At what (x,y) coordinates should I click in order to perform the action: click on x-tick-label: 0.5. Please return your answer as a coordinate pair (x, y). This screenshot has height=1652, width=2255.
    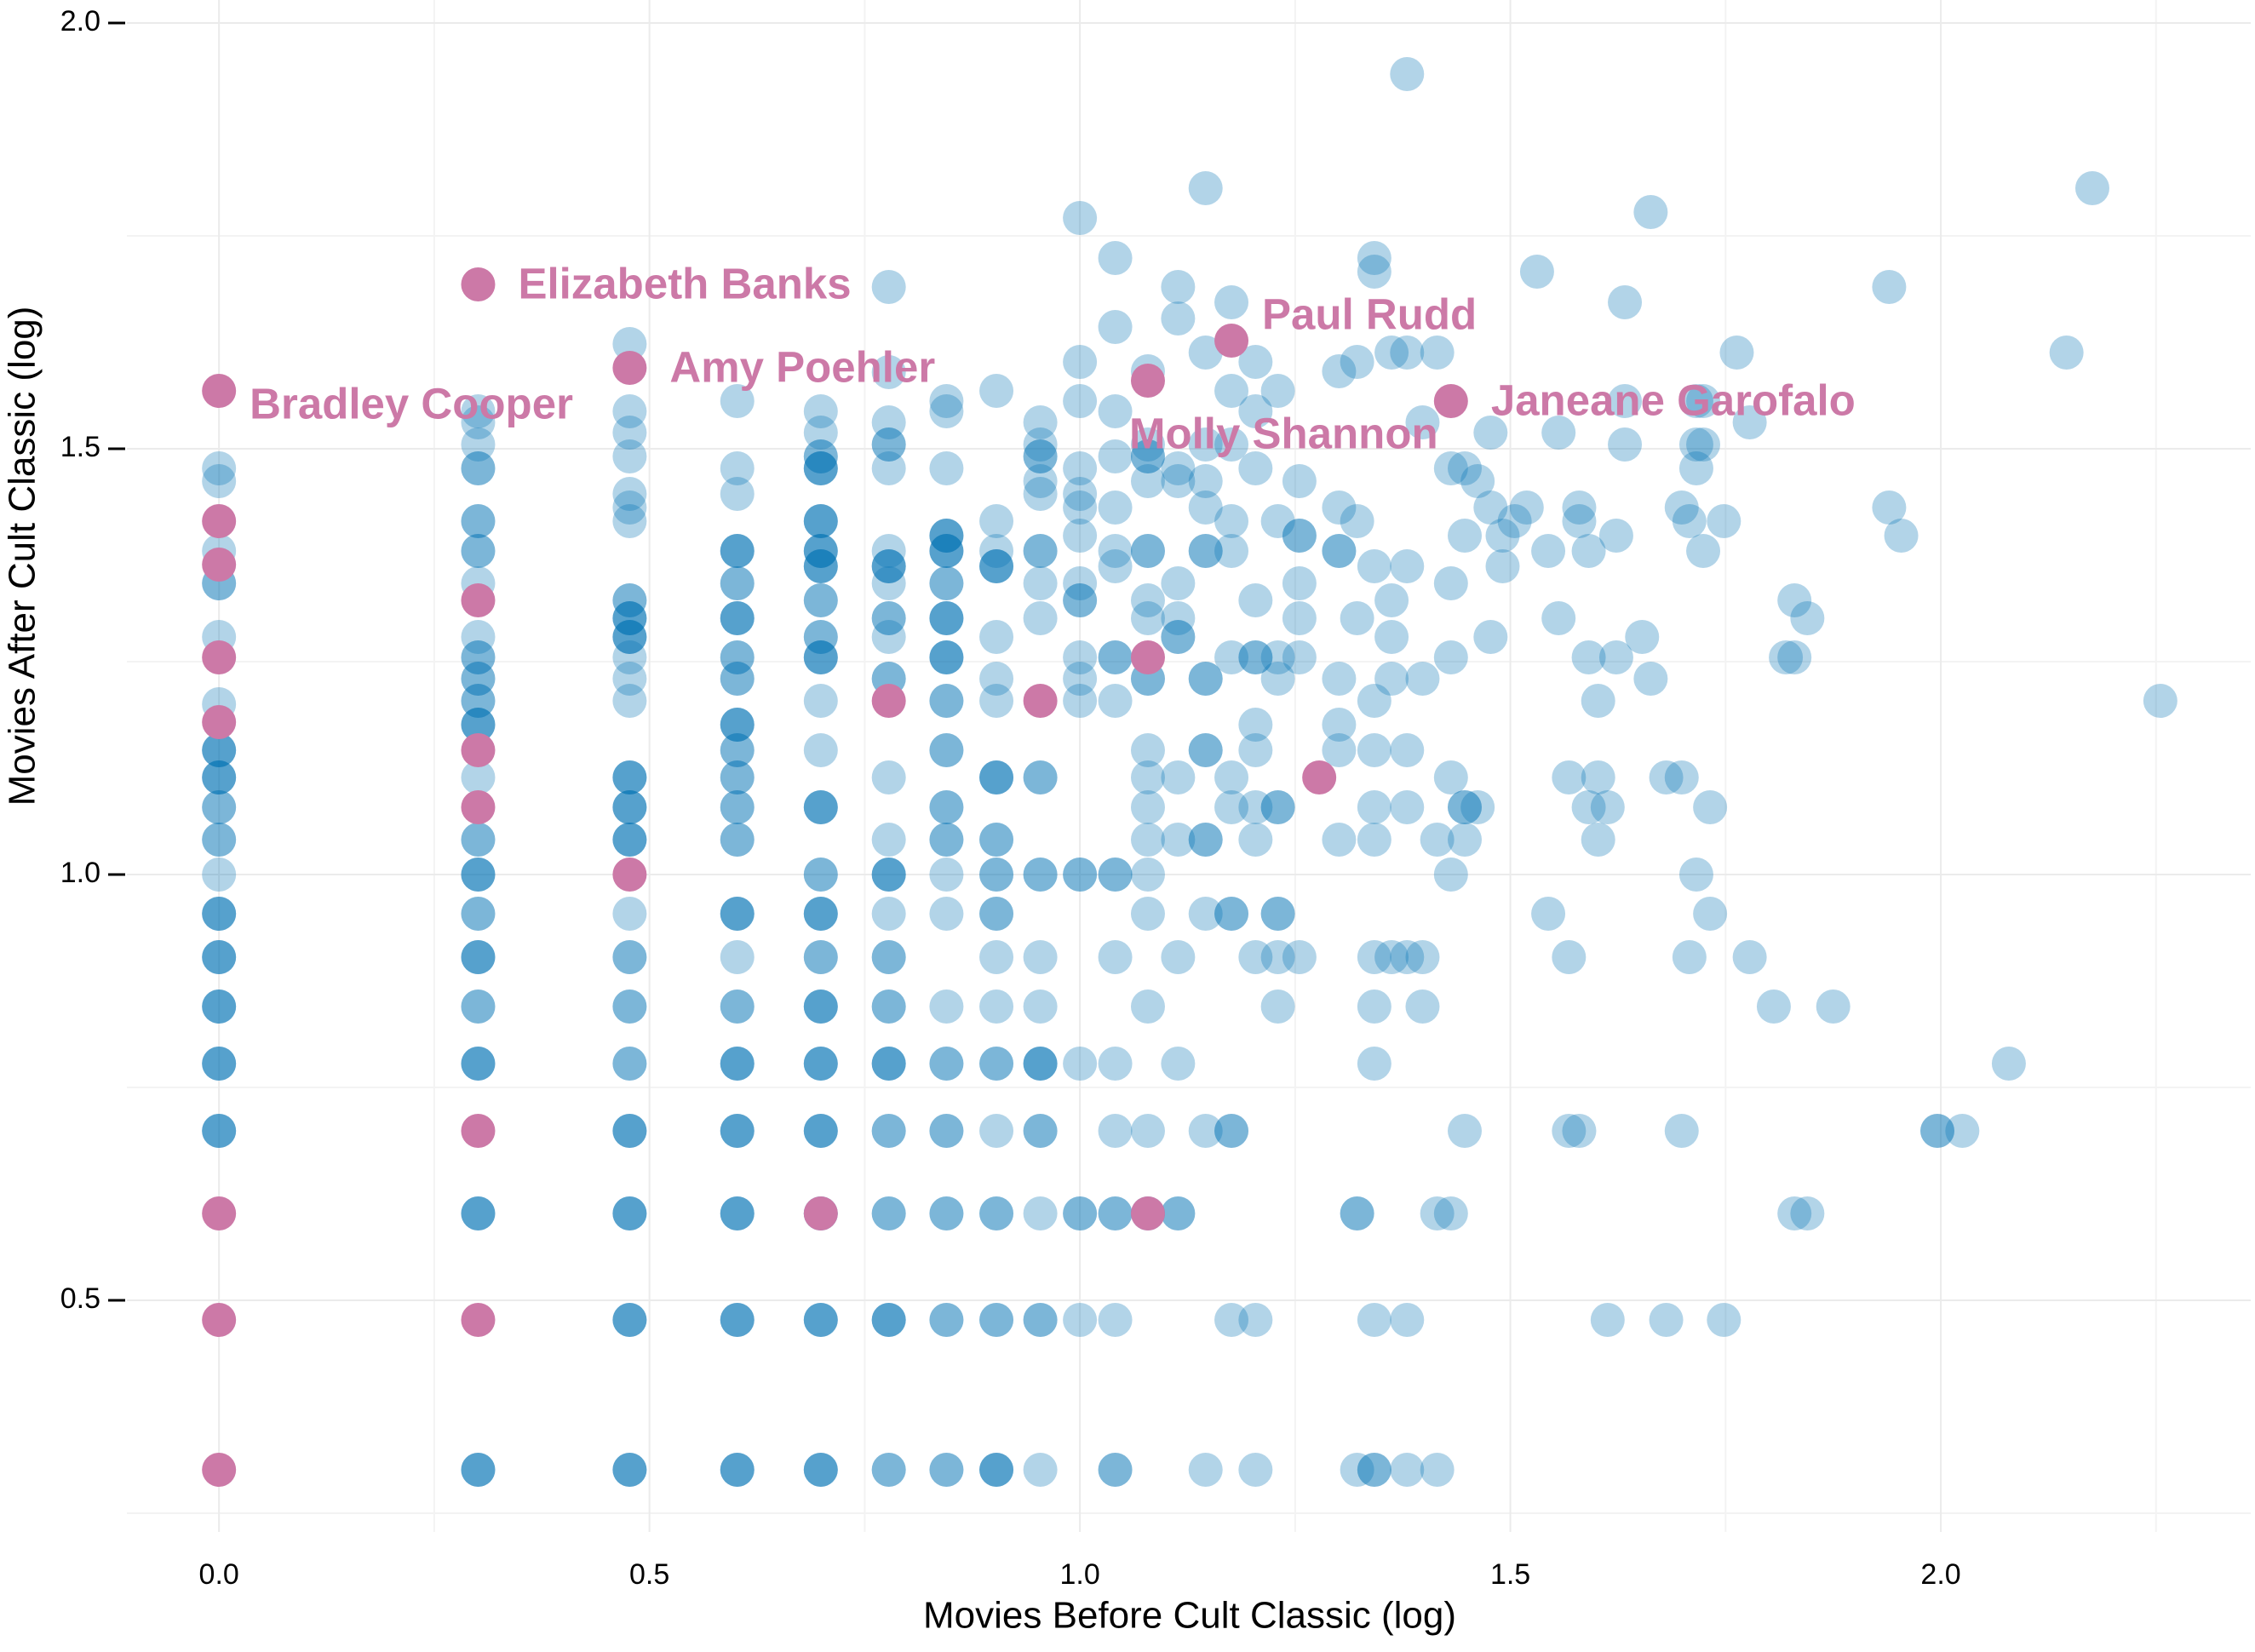
    Looking at the image, I should click on (649, 1574).